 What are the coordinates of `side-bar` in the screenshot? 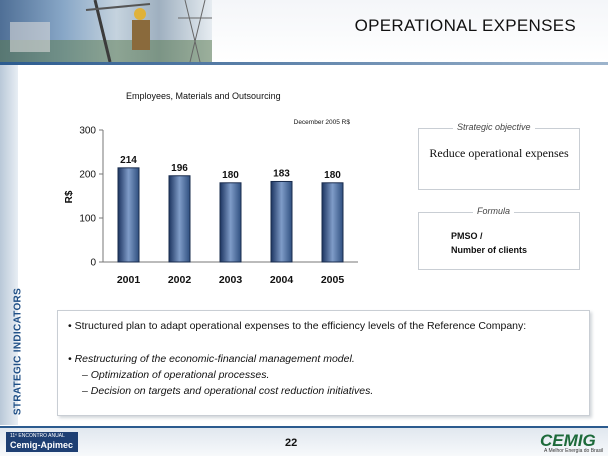 It's located at (9, 245).